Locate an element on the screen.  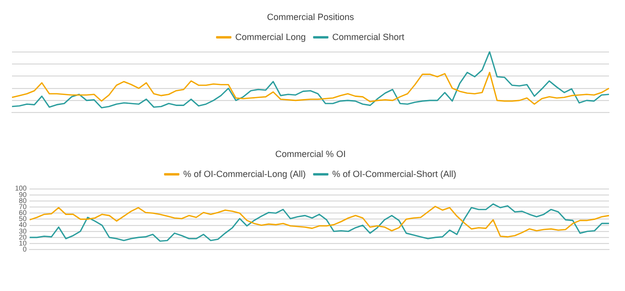
legend-label: Commercial Long is located at coordinates (270, 37).